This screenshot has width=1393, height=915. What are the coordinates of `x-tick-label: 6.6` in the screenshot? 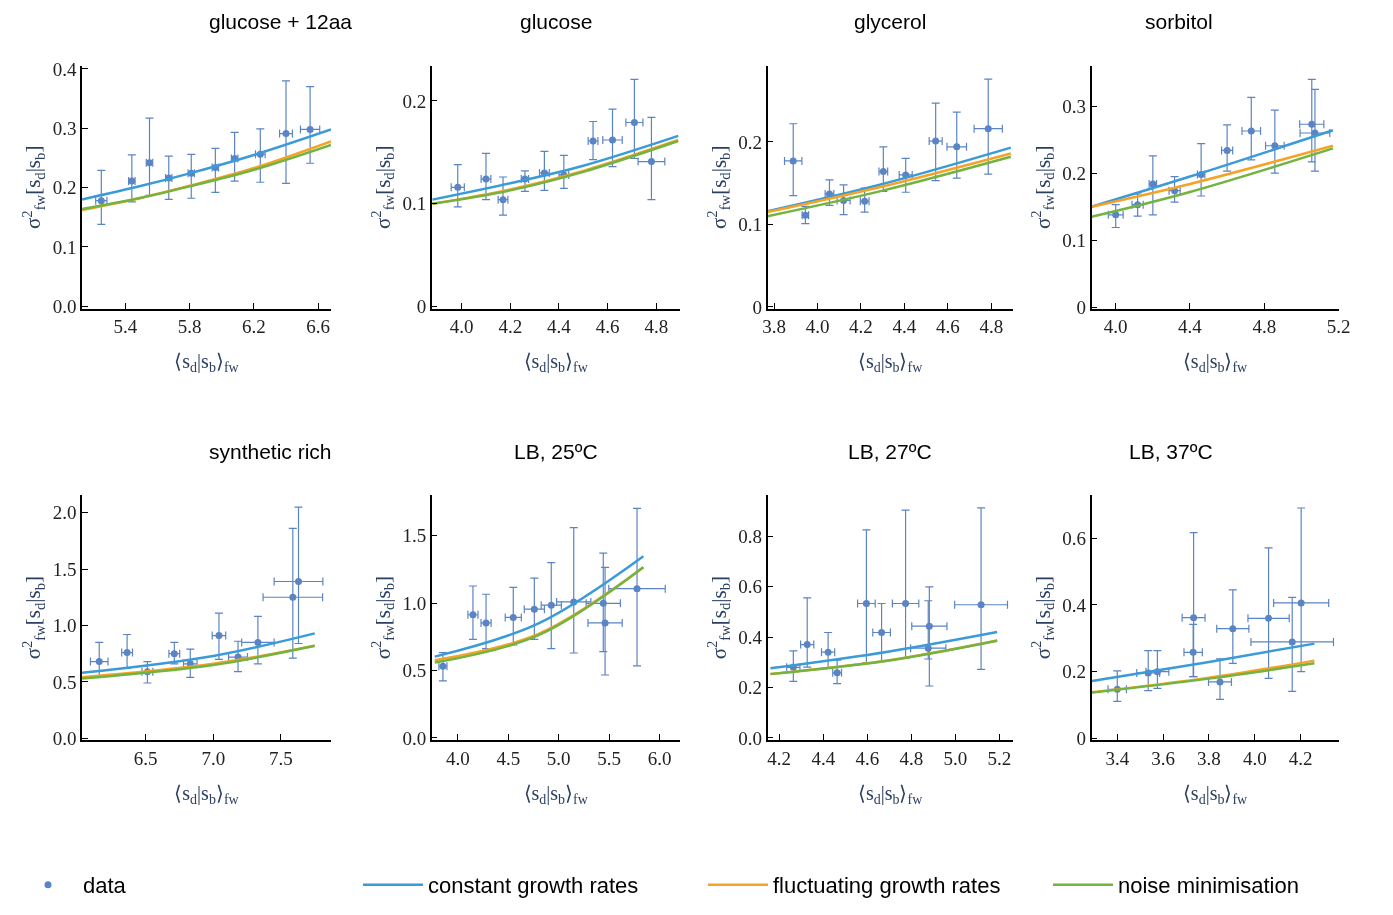 It's located at (318, 327).